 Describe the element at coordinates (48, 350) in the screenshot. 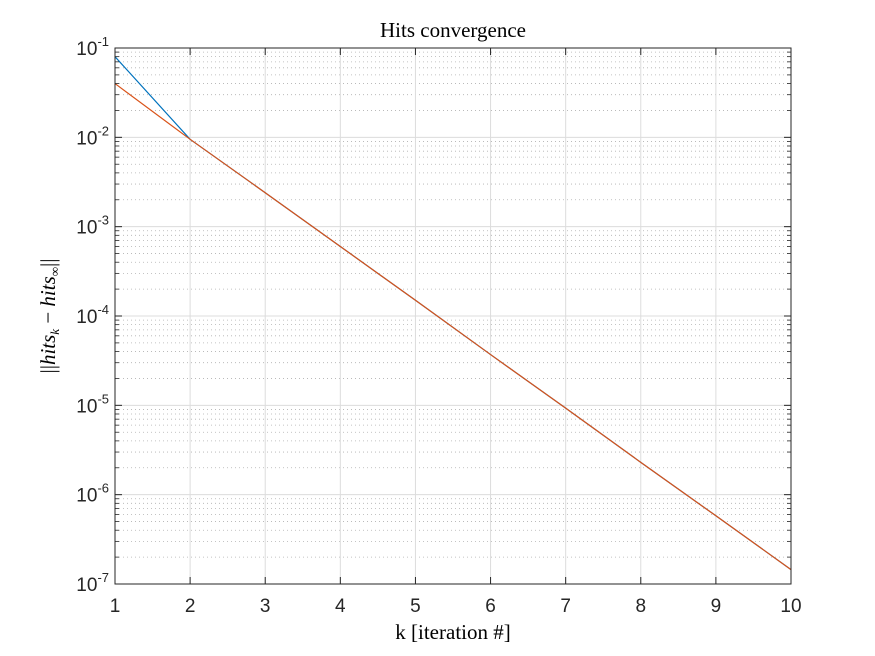

I see `y-axis-title-hits: hits` at that location.